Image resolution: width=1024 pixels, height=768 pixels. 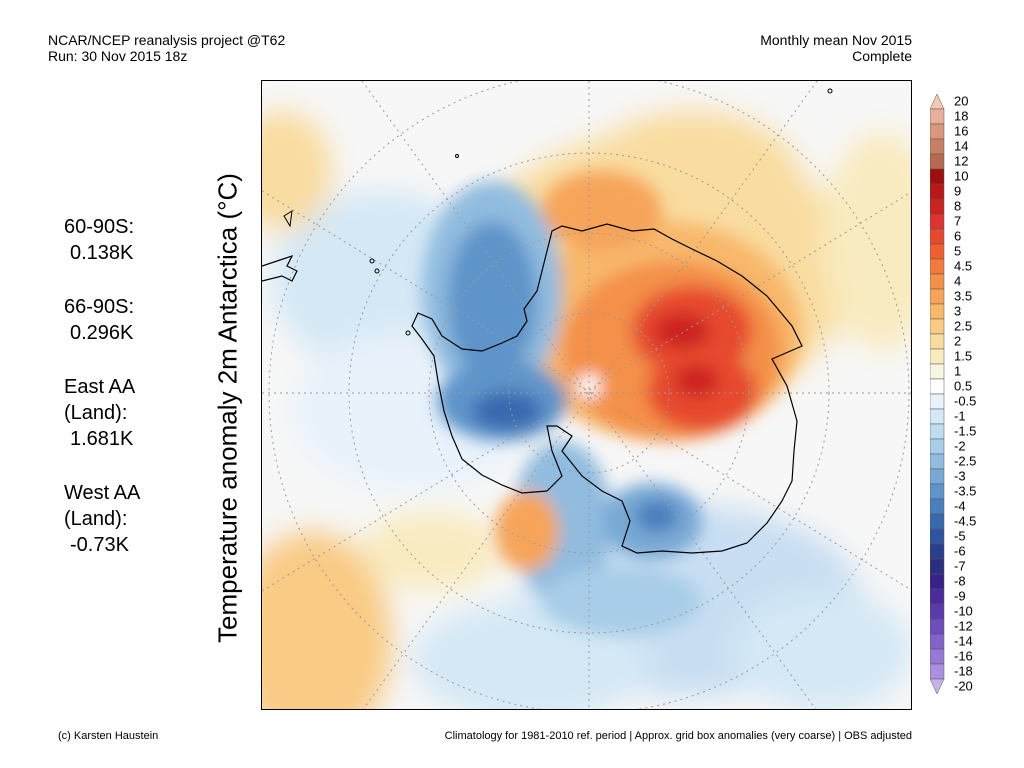 I want to click on period-title: Monthly mean Nov 2015, so click(x=836, y=40).